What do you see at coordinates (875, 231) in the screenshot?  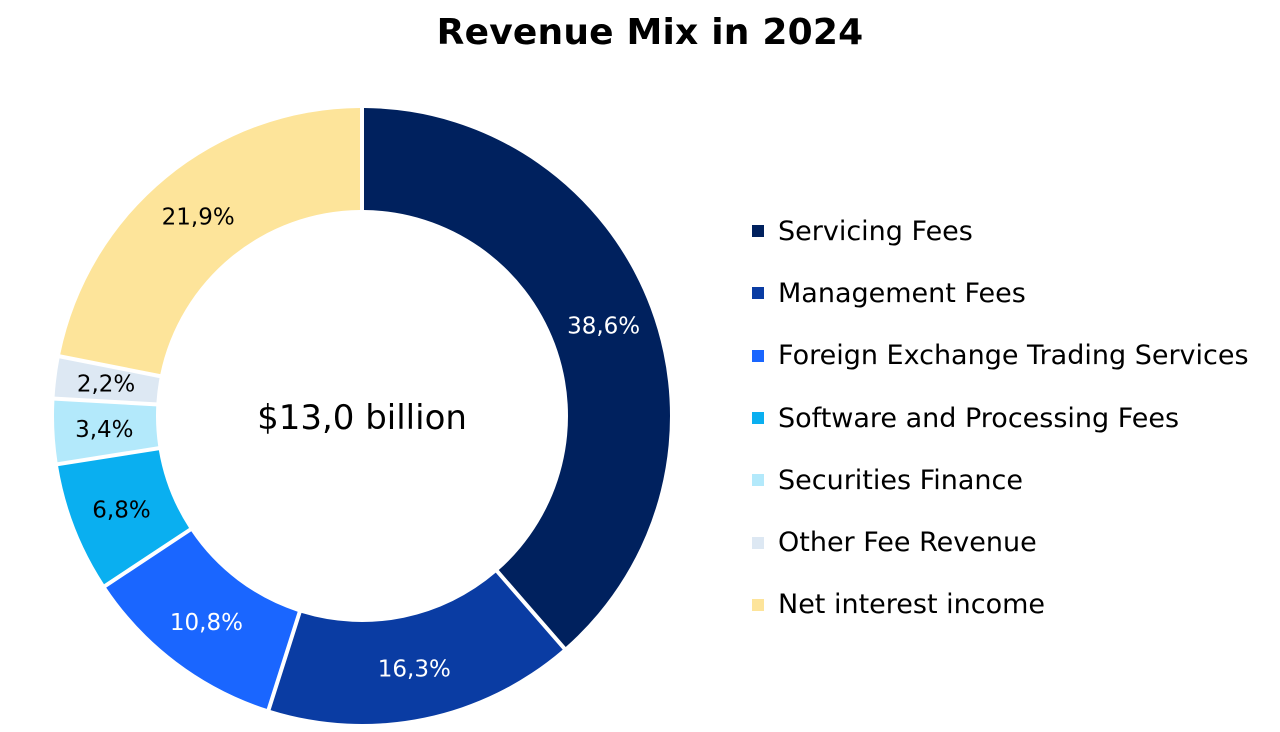 I see `legend-label: Servicing Fees` at bounding box center [875, 231].